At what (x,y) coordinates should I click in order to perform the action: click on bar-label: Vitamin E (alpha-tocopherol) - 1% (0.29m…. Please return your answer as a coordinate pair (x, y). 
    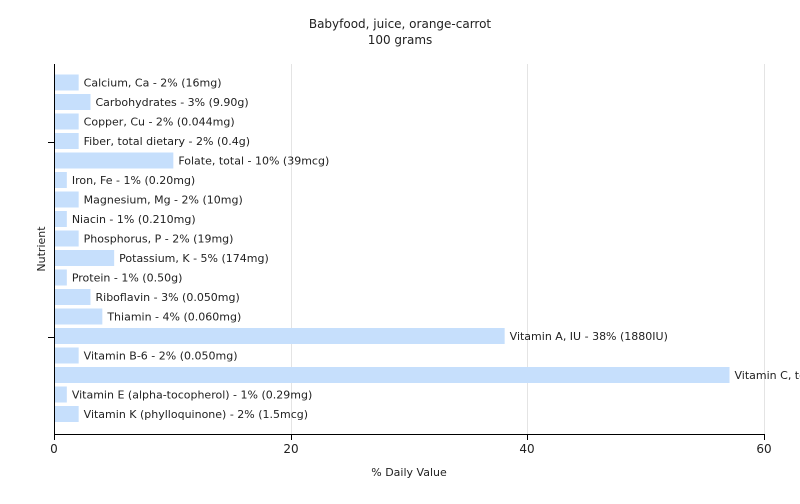
    Looking at the image, I should click on (192, 395).